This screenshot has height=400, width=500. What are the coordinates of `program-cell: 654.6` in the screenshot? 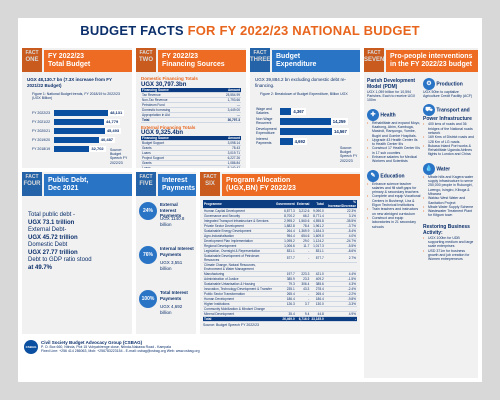 It's located at (303, 236).